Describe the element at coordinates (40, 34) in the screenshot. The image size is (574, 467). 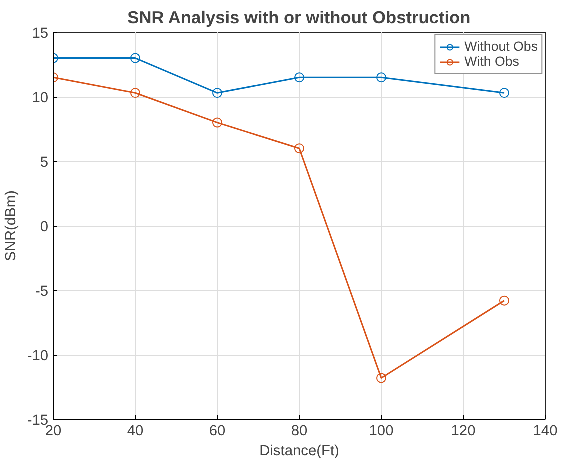
I see `y-tick-label: 15` at that location.